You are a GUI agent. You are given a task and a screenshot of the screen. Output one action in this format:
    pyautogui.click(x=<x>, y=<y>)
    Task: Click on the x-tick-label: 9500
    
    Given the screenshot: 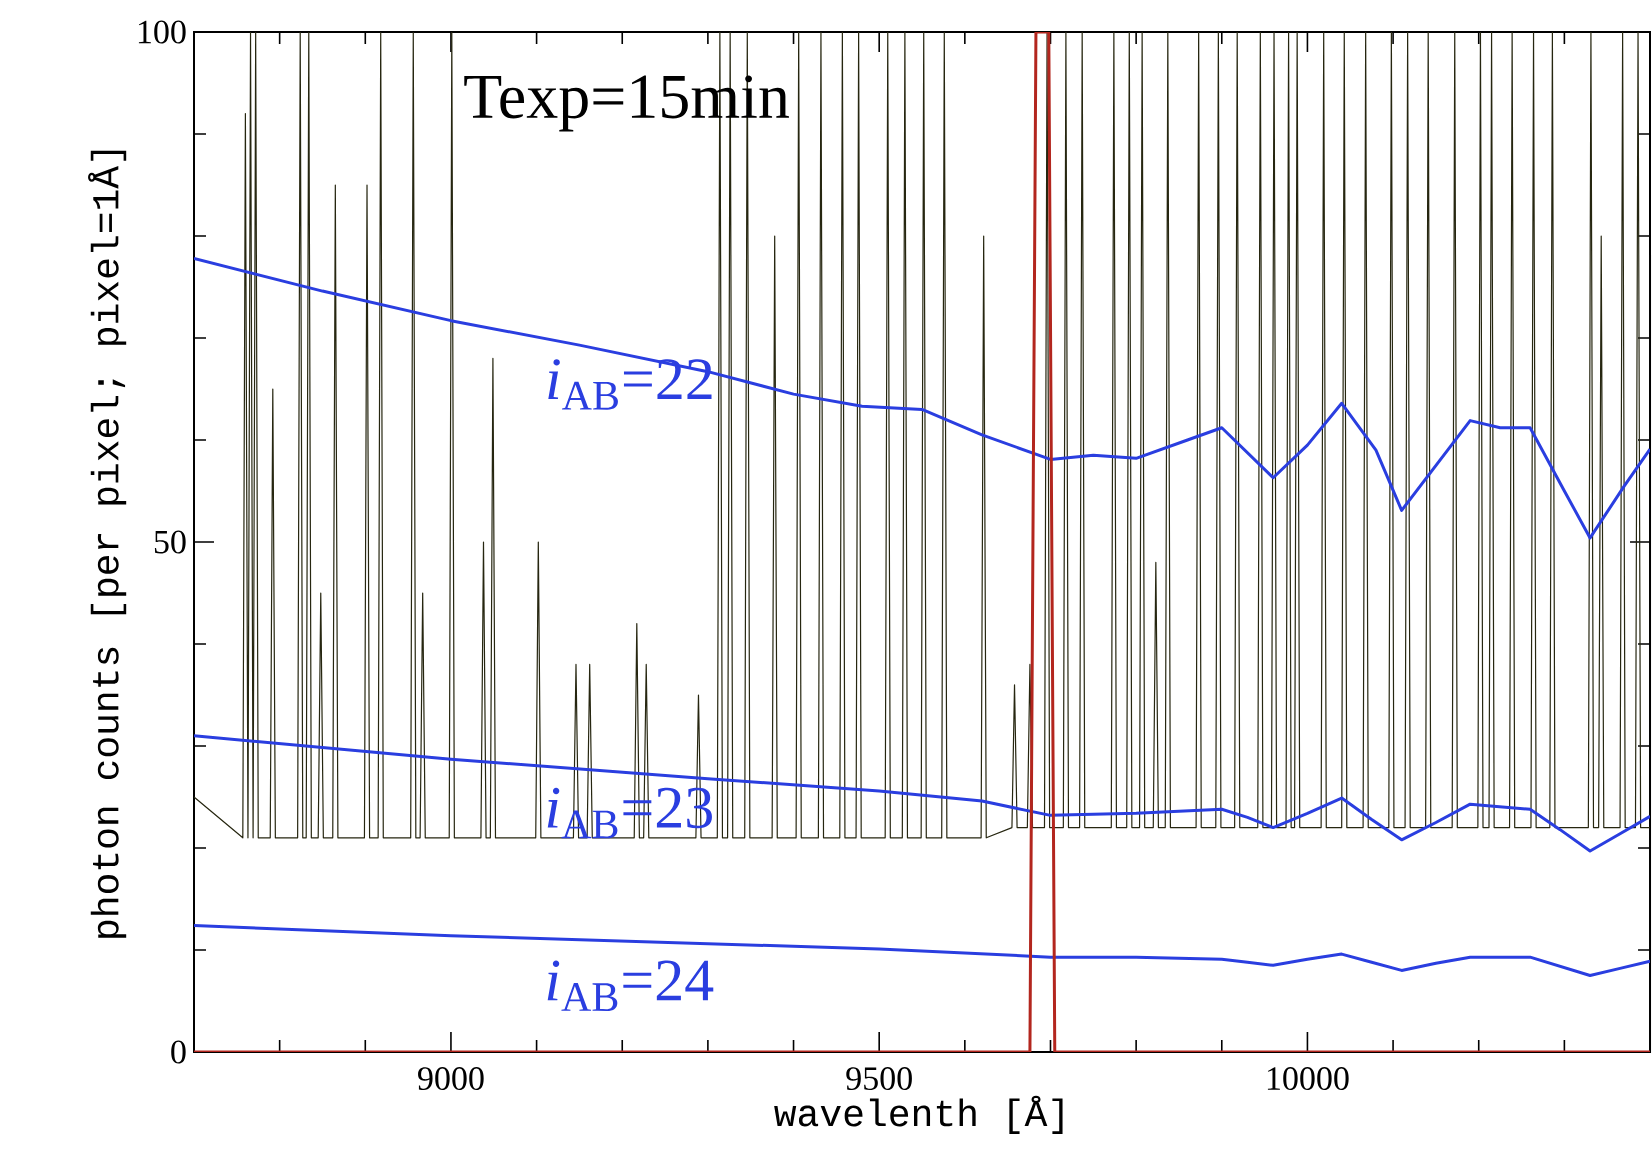 What is the action you would take?
    pyautogui.click(x=879, y=1079)
    